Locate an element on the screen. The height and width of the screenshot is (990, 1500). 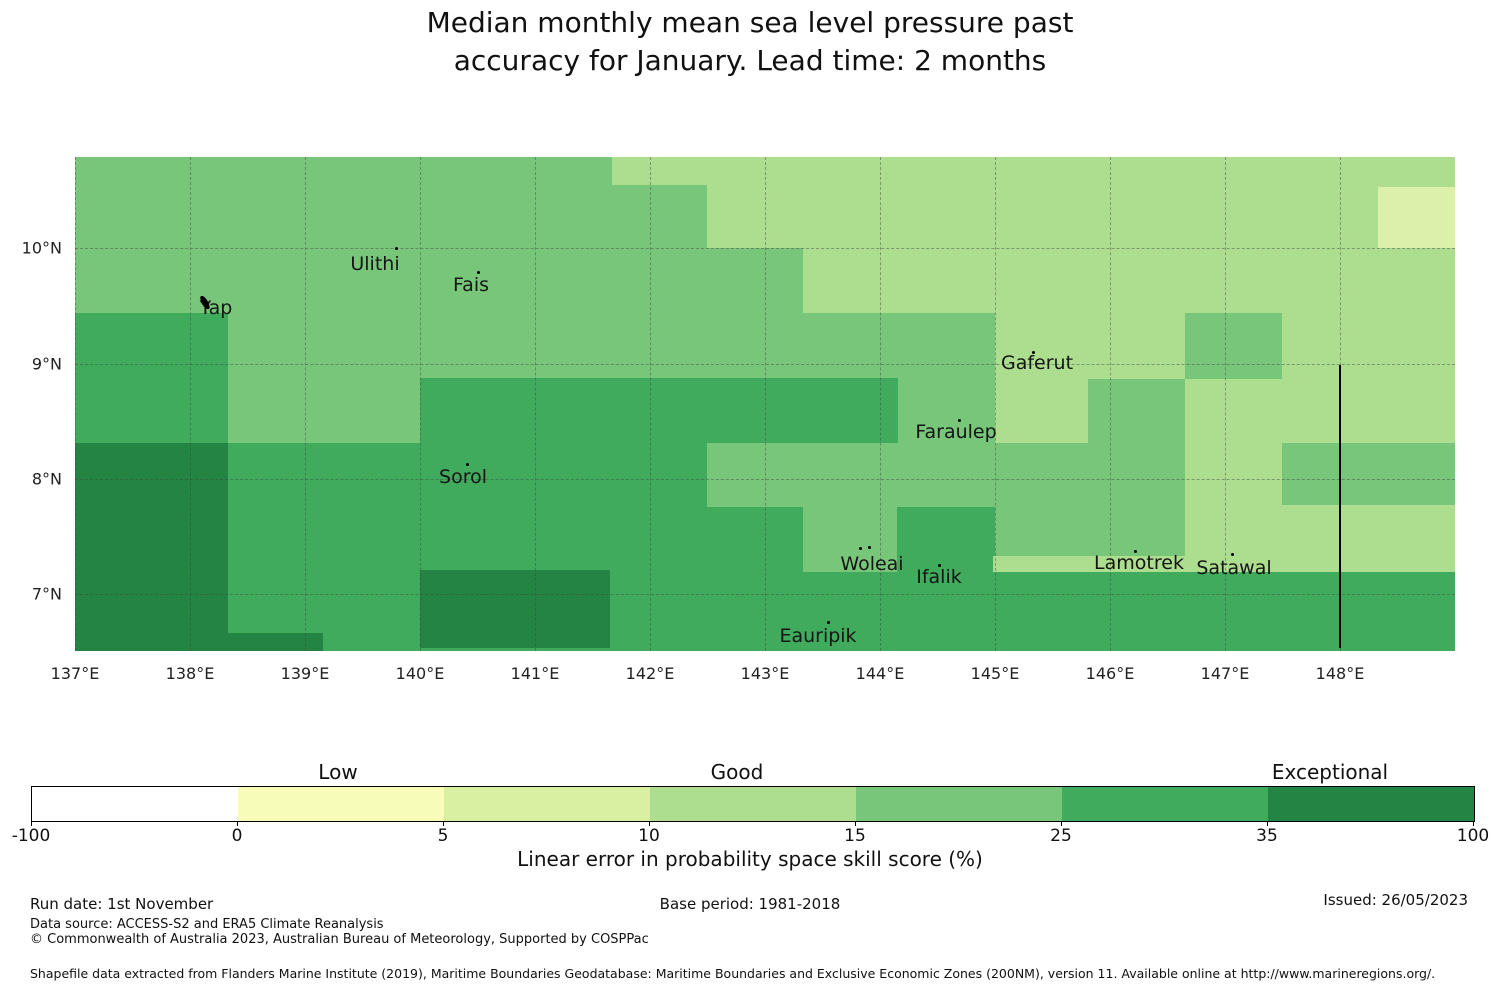
x-tick-137°E: 137°E is located at coordinates (75, 673).